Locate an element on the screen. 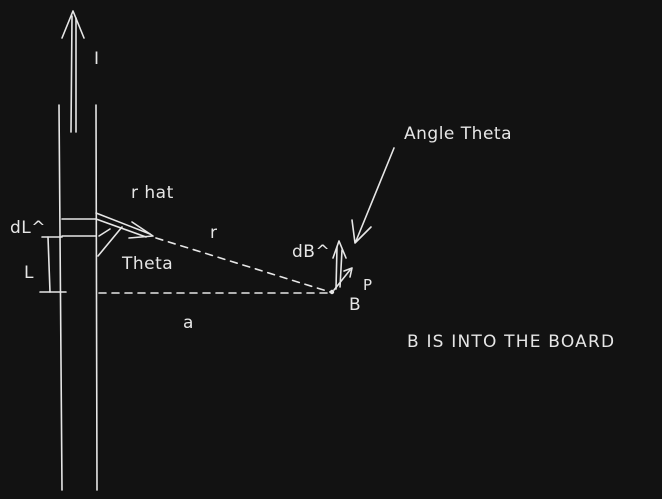 Image resolution: width=662 pixels, height=499 pixels. a-label: a is located at coordinates (188, 323).